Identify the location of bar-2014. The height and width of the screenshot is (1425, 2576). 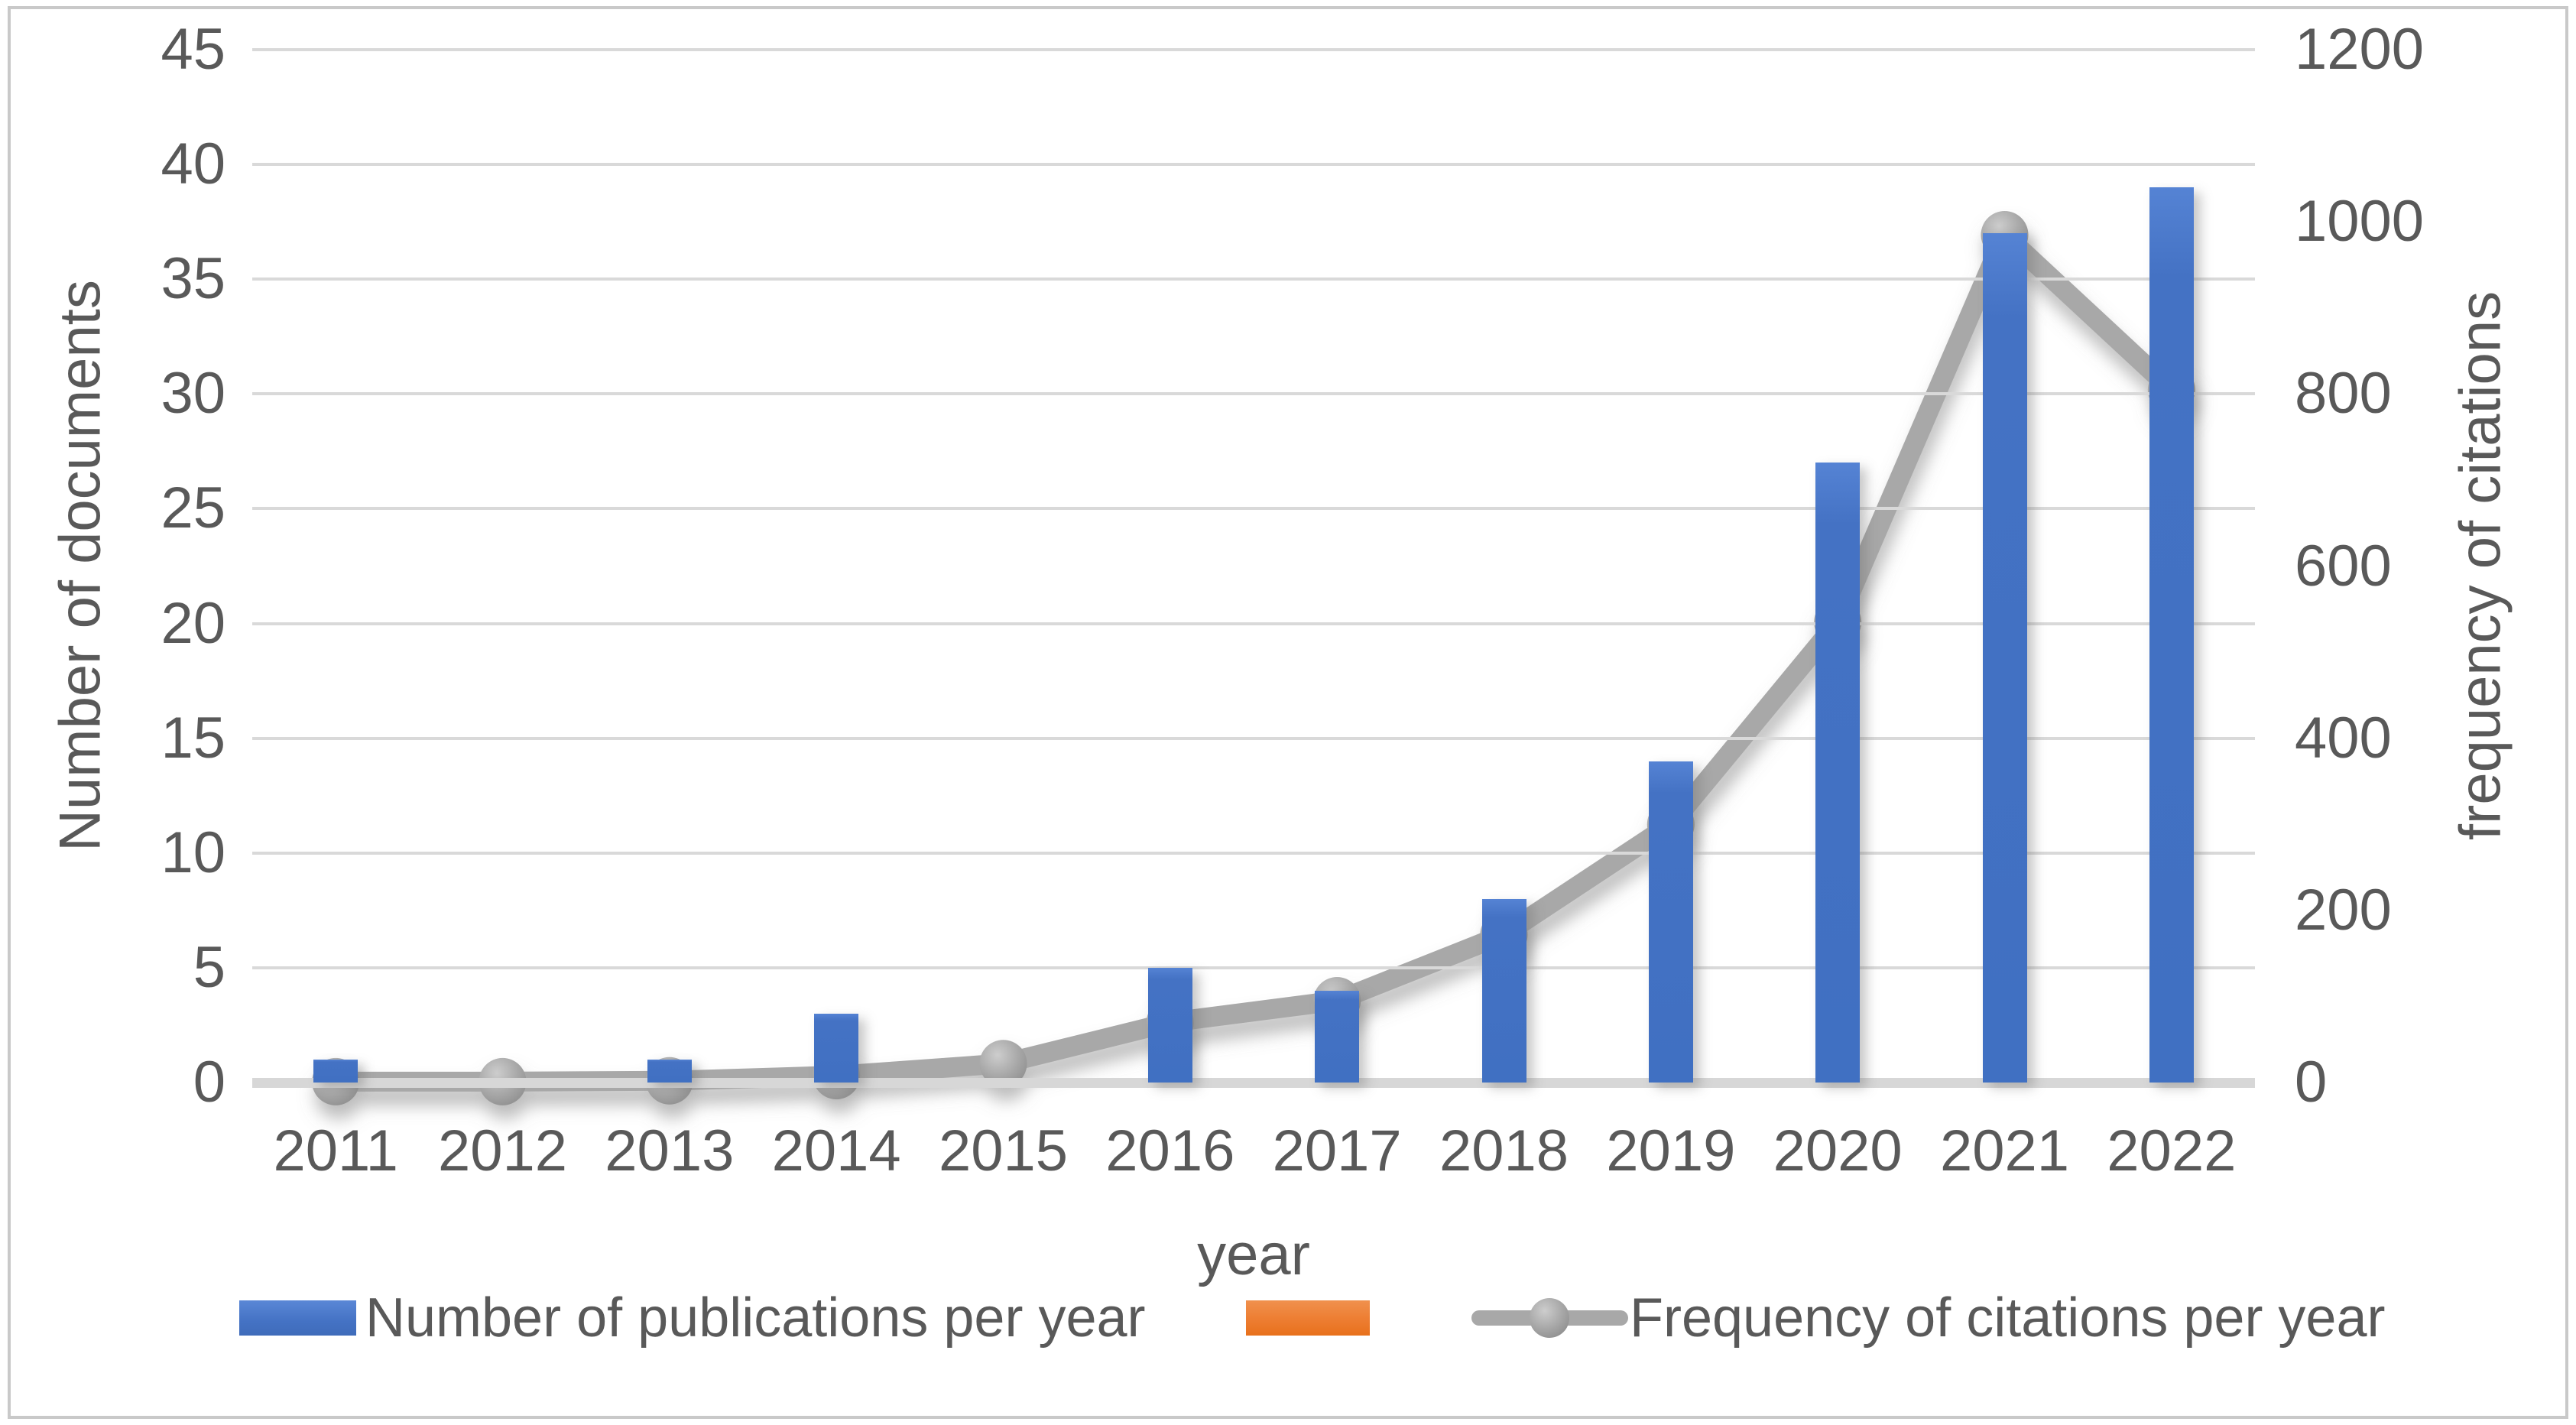
(836, 1048).